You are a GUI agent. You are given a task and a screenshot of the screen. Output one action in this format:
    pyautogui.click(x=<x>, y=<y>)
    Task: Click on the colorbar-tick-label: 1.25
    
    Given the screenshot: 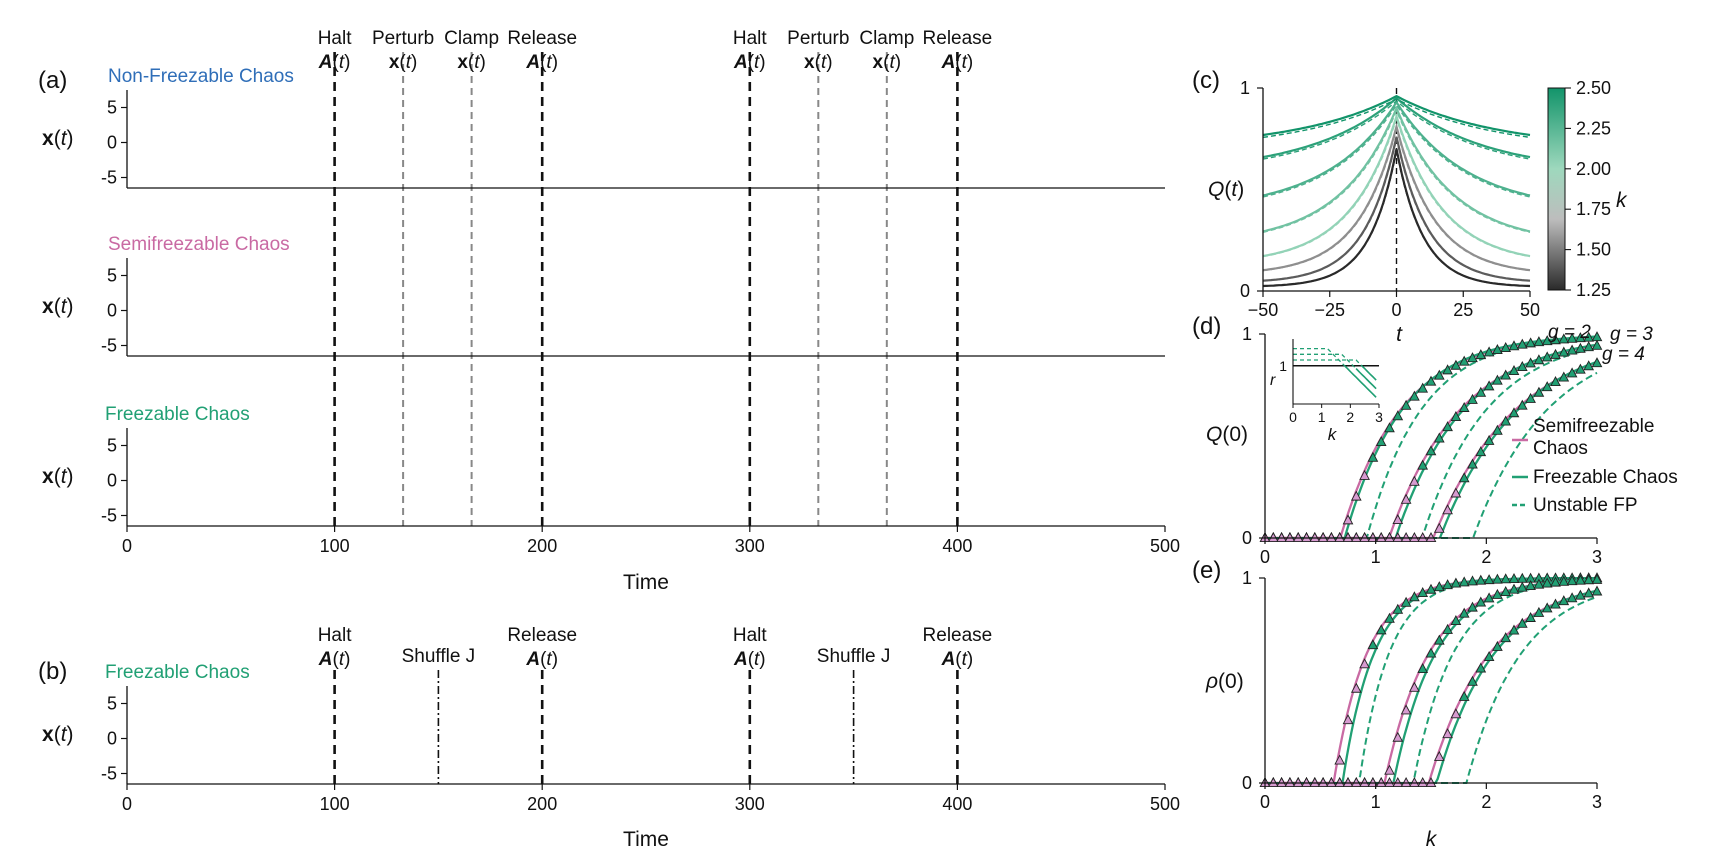 What is the action you would take?
    pyautogui.click(x=1593, y=290)
    